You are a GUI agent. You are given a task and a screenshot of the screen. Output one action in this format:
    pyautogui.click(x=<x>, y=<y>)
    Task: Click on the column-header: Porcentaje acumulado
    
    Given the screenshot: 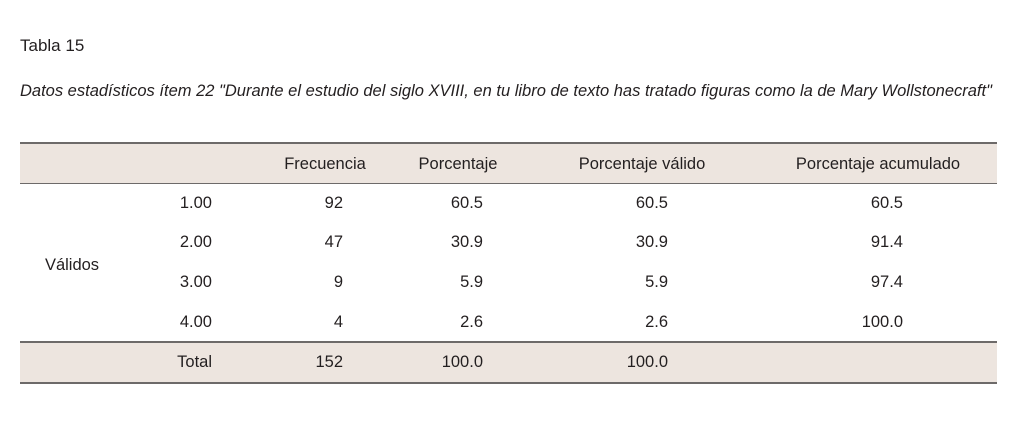 What is the action you would take?
    pyautogui.click(x=878, y=164)
    